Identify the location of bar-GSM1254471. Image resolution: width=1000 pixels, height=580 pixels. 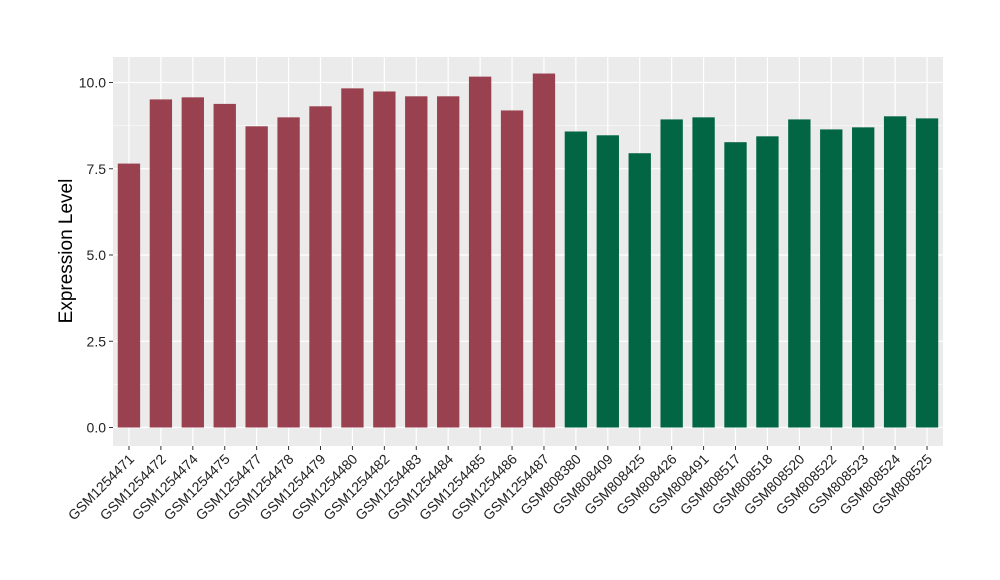
(129, 295).